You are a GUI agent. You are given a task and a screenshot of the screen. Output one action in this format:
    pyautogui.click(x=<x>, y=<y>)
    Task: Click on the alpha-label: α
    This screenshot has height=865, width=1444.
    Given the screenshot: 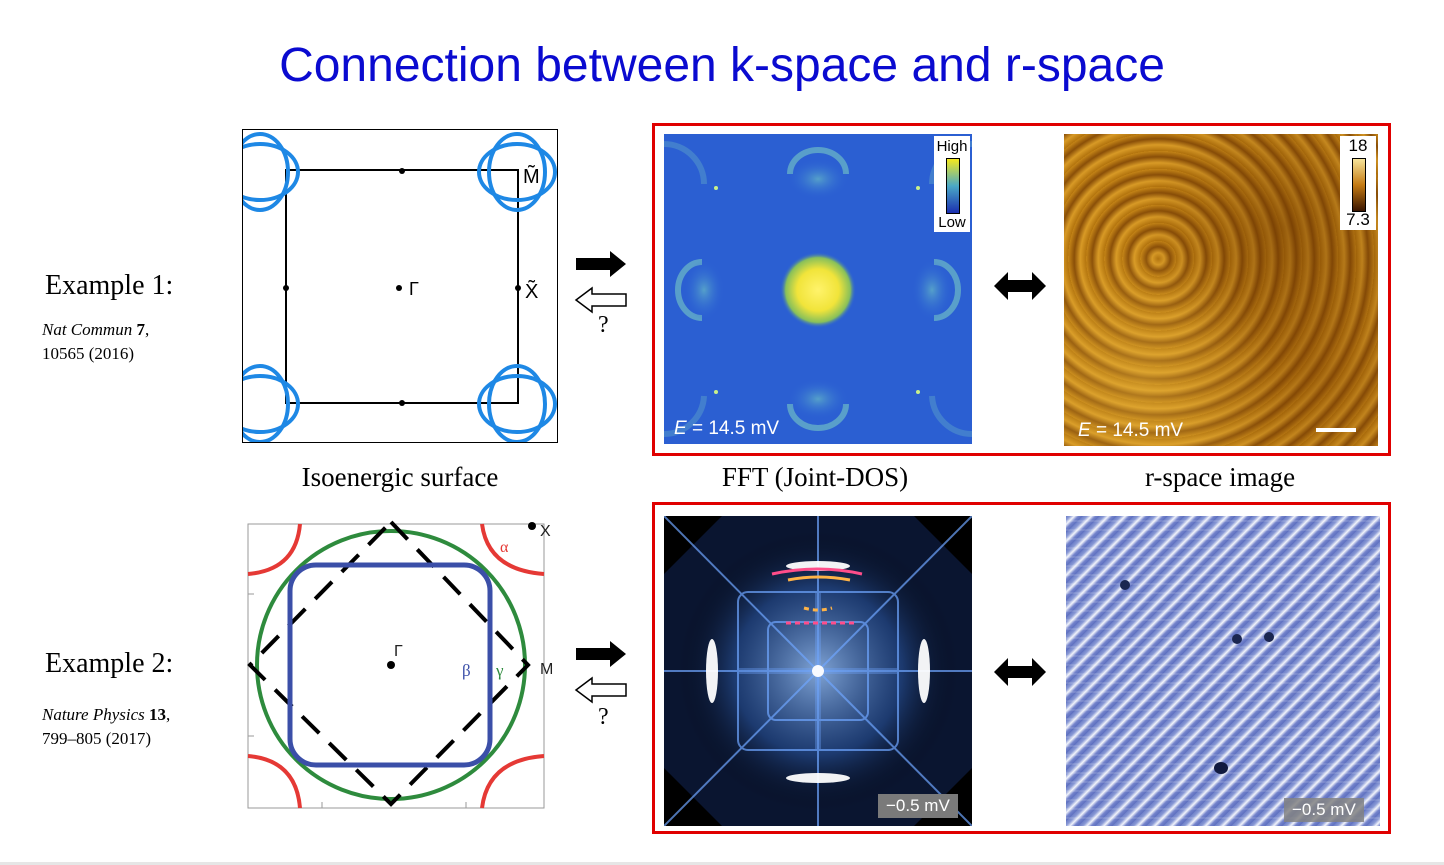 What is the action you would take?
    pyautogui.click(x=504, y=547)
    